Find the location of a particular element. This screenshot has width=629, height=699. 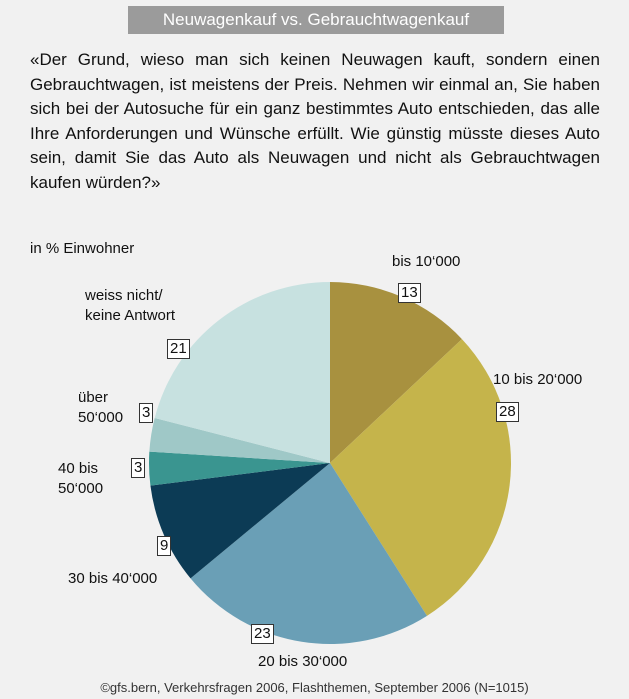

value-label: 23 is located at coordinates (262, 634).